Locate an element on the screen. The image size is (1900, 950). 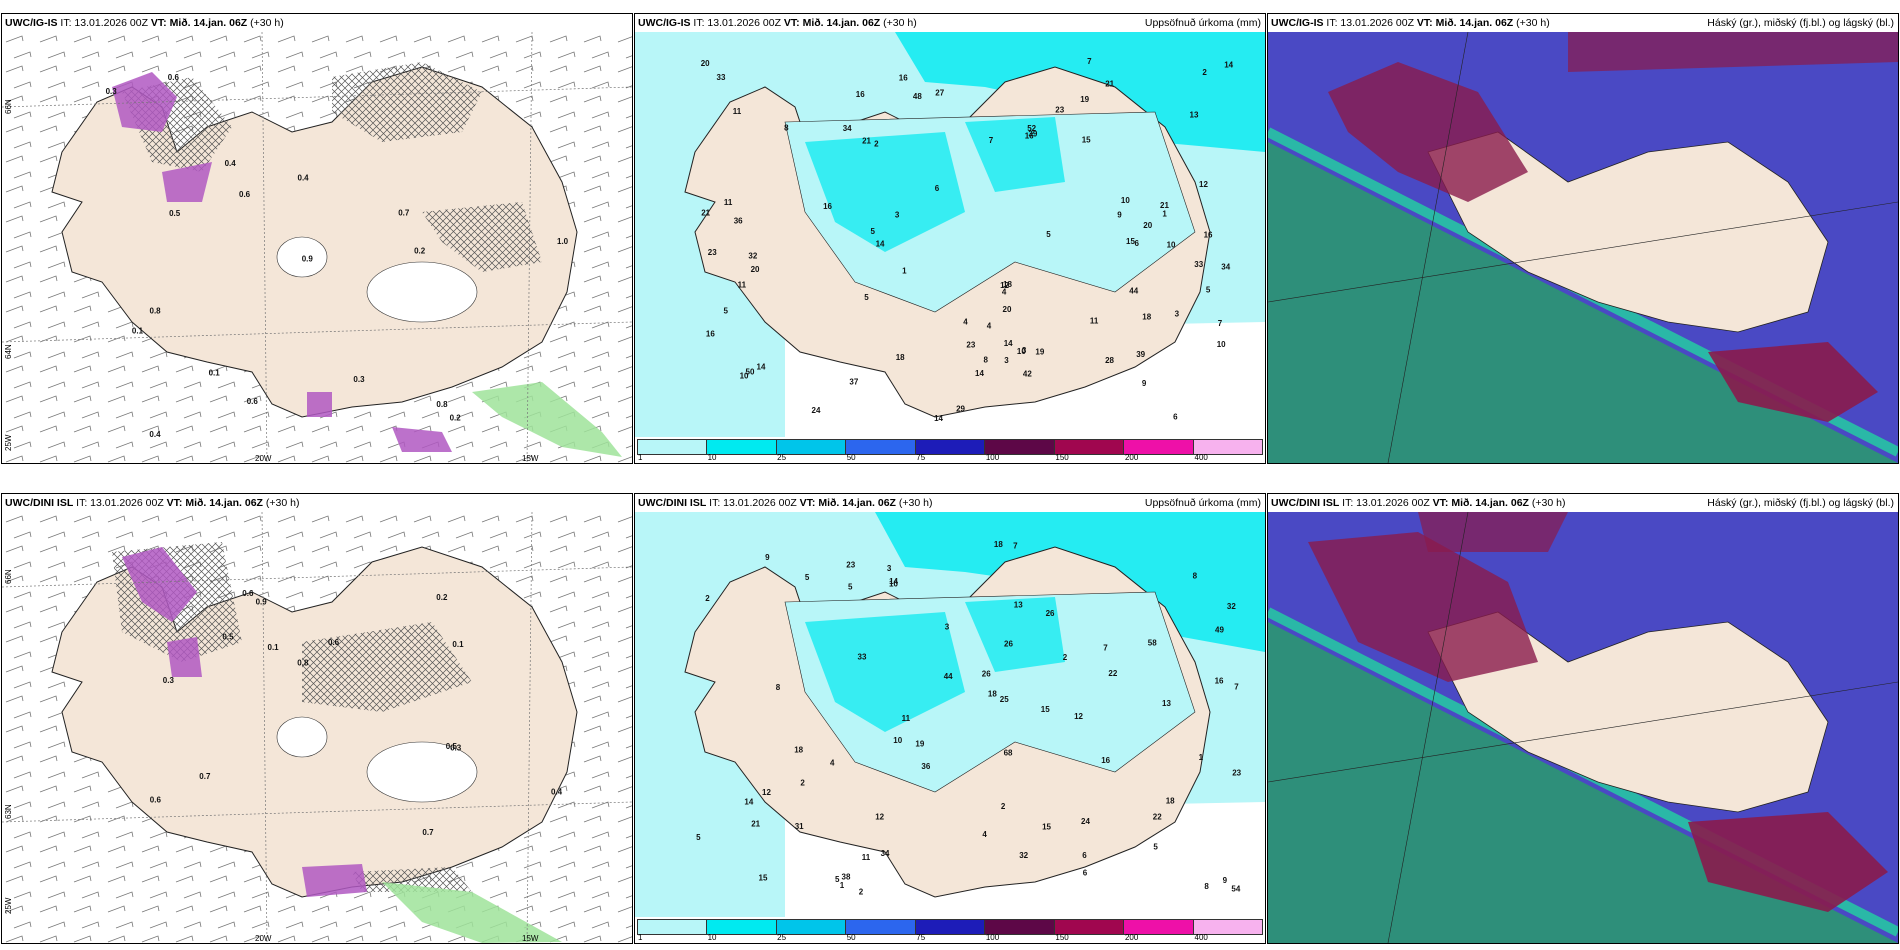
legend-tick-label: 200 is located at coordinates (1131, 937).